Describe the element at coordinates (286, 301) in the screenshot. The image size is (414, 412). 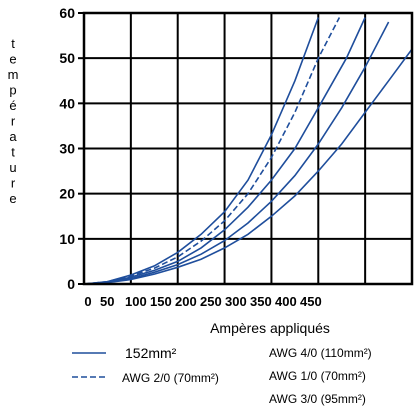
I see `x-tick-label: 400` at that location.